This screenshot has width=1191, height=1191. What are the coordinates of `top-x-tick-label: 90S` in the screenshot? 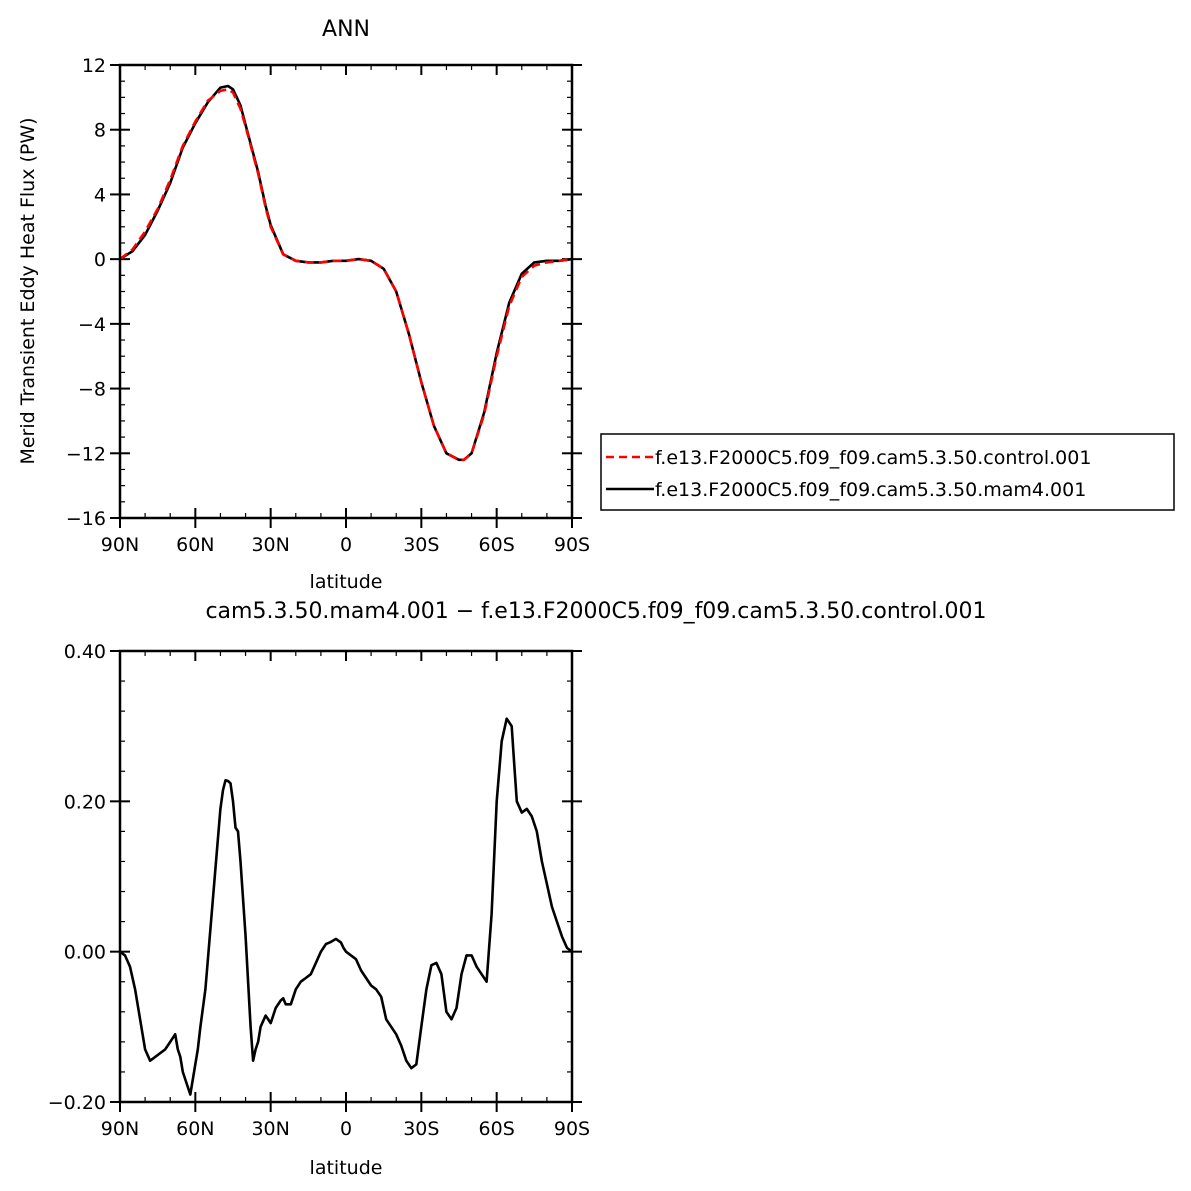 It's located at (572, 545).